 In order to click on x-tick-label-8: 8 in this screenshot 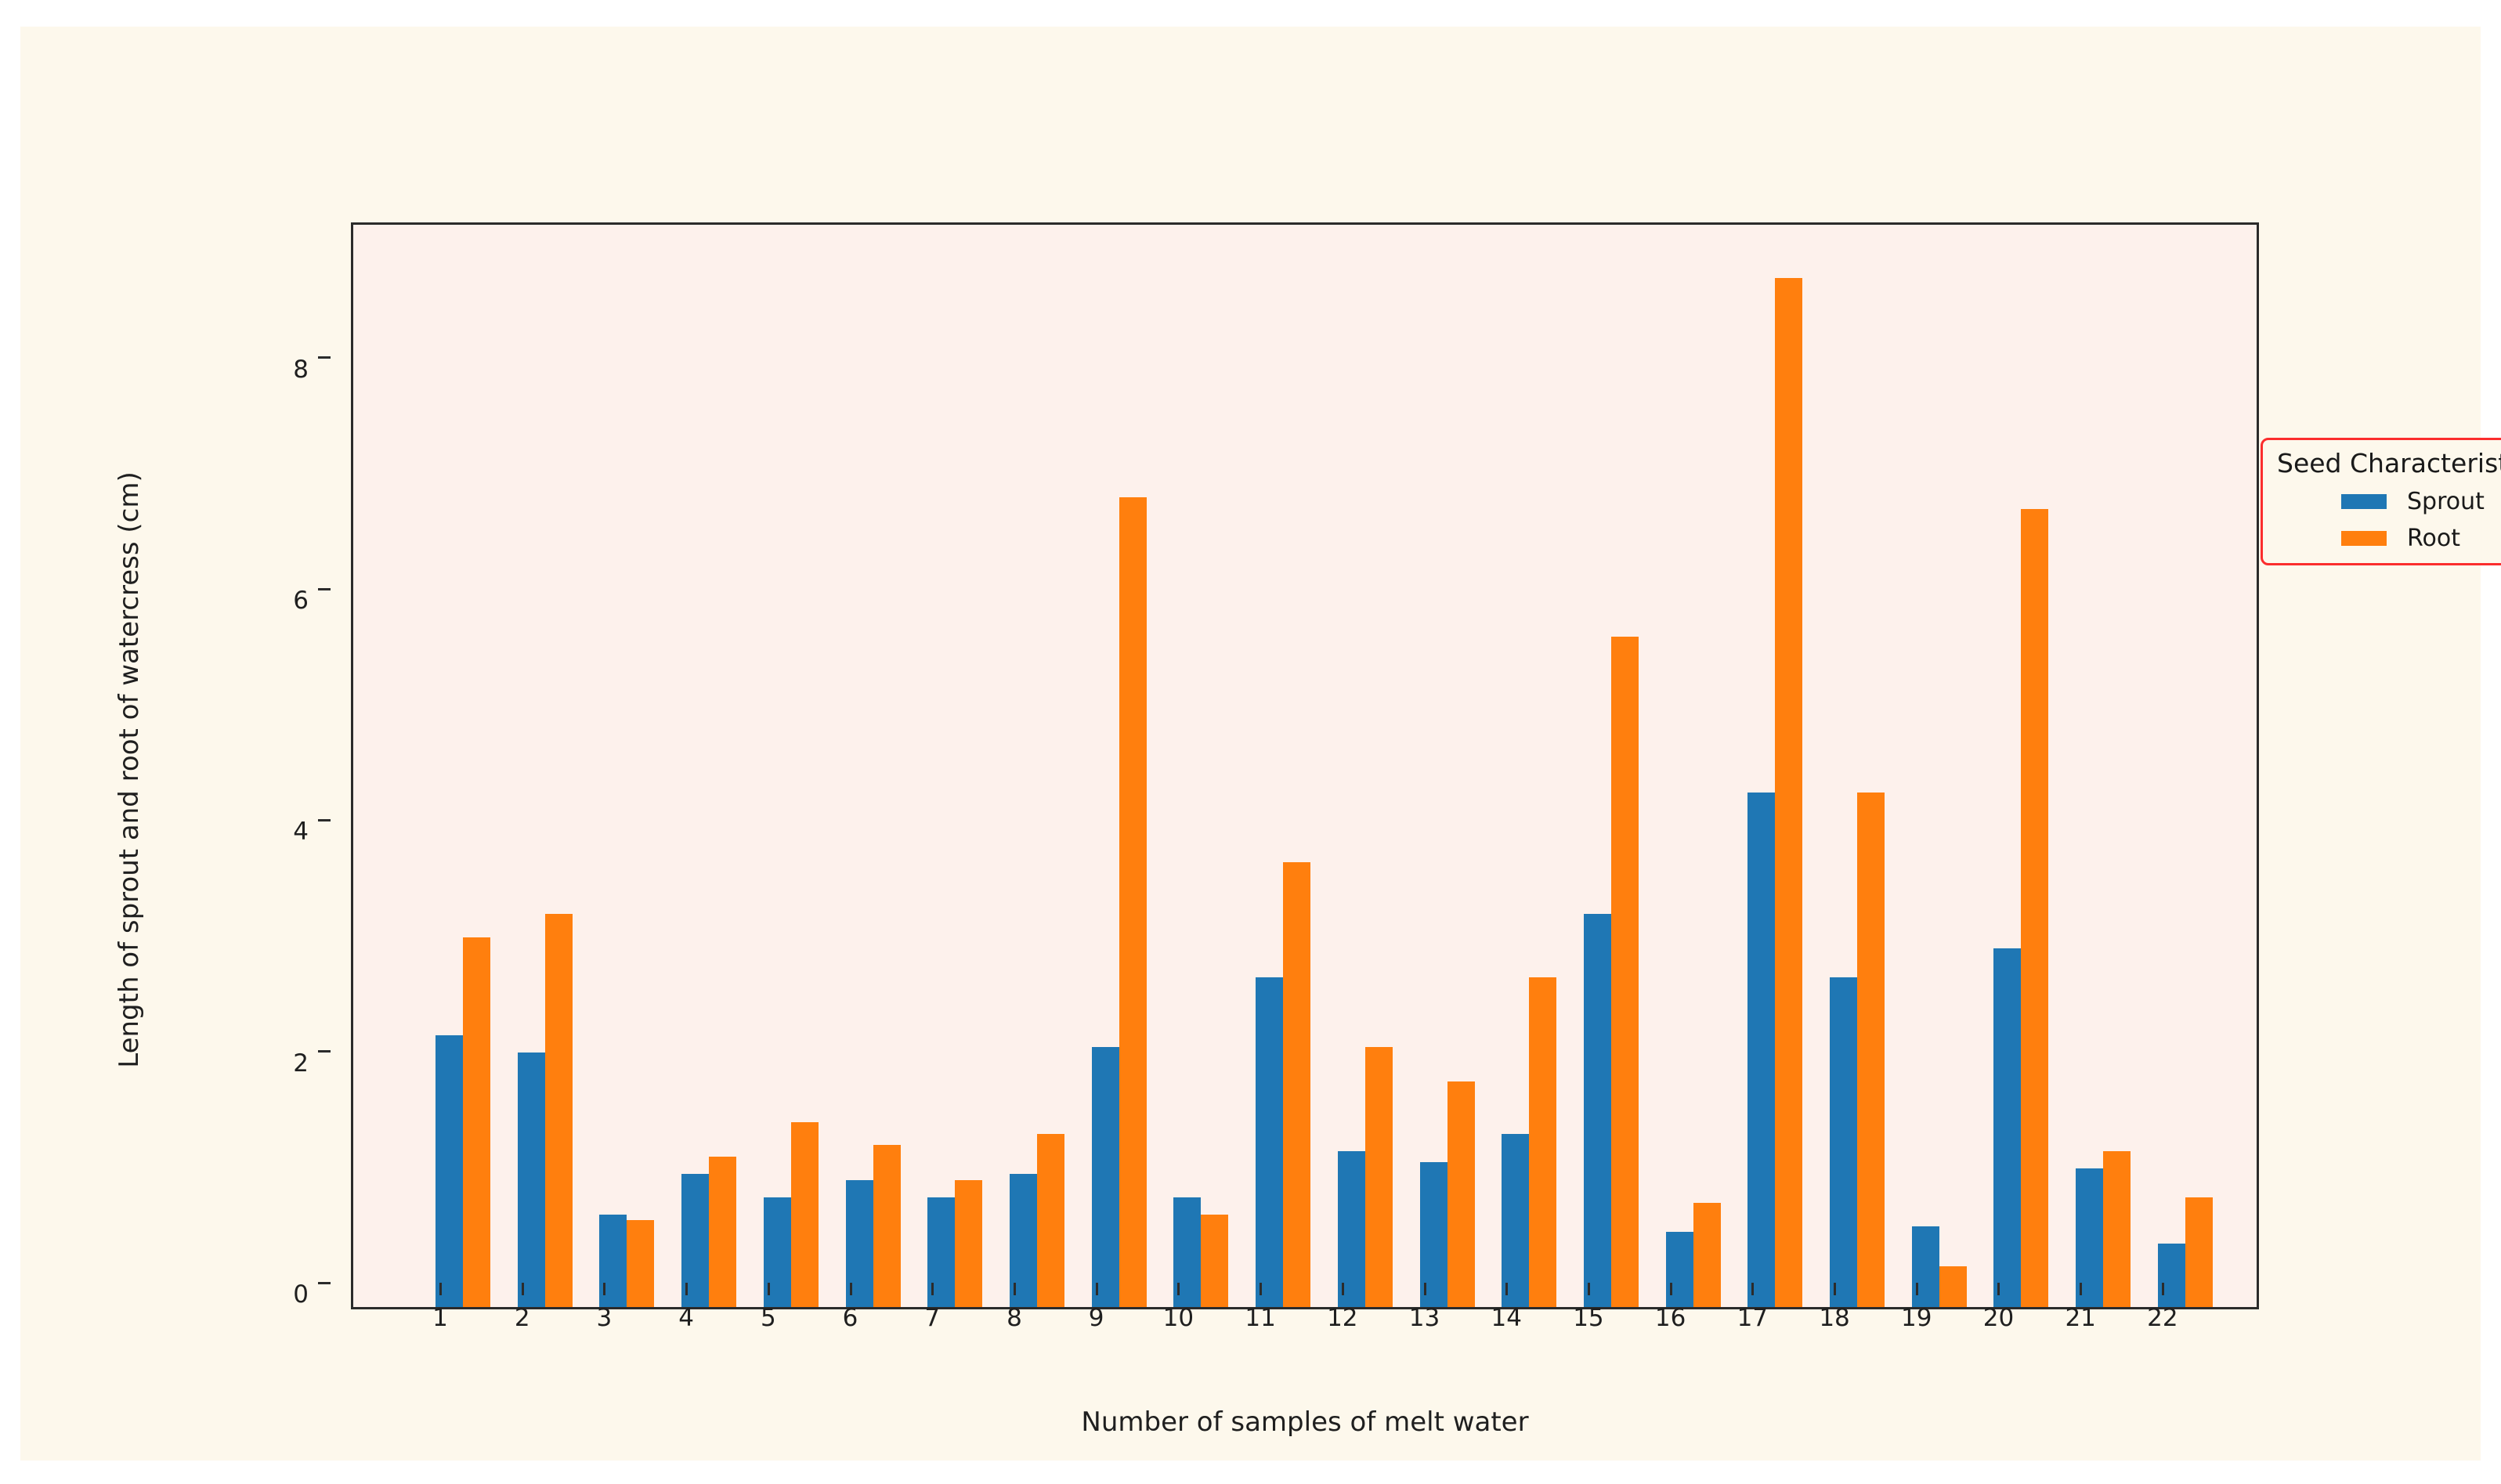, I will do `click(1015, 1318)`.